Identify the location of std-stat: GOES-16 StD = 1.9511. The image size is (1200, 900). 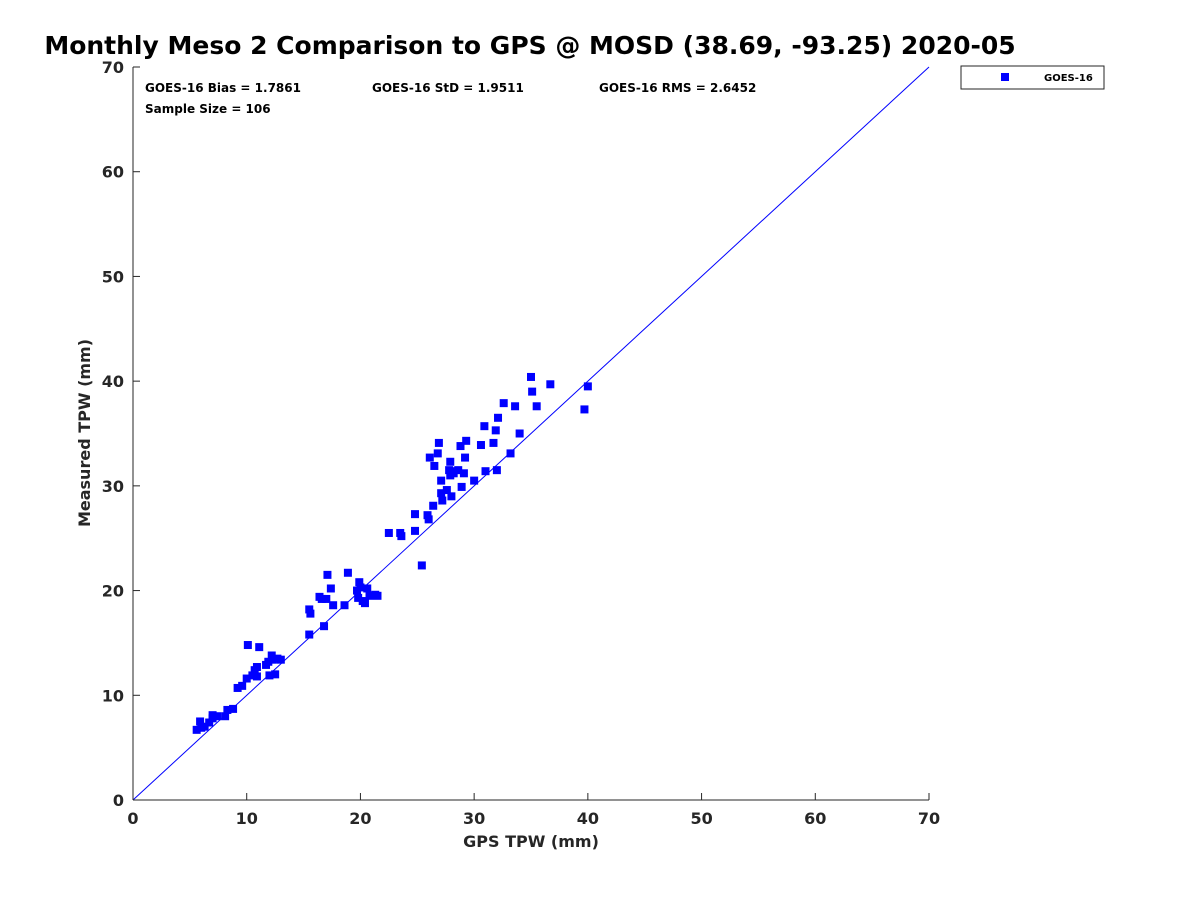
(448, 88).